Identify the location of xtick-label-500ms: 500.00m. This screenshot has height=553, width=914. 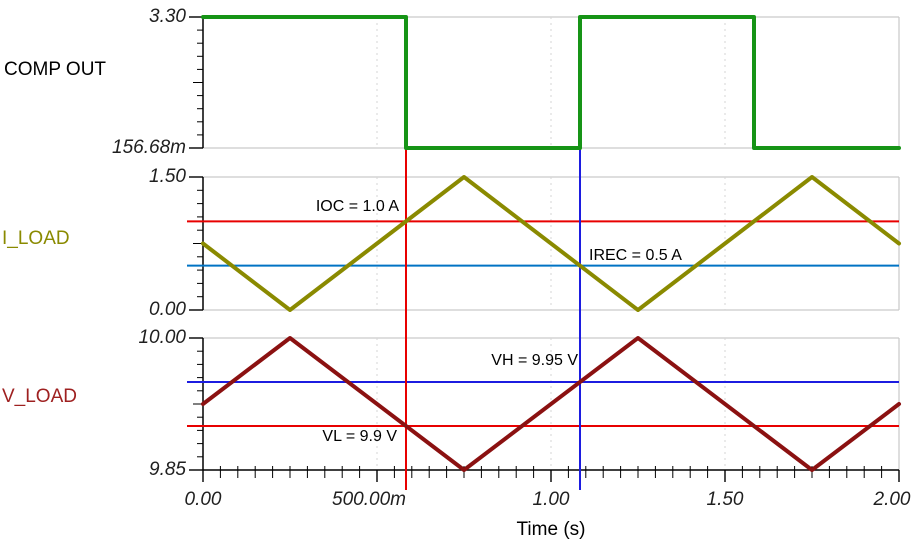
(369, 499).